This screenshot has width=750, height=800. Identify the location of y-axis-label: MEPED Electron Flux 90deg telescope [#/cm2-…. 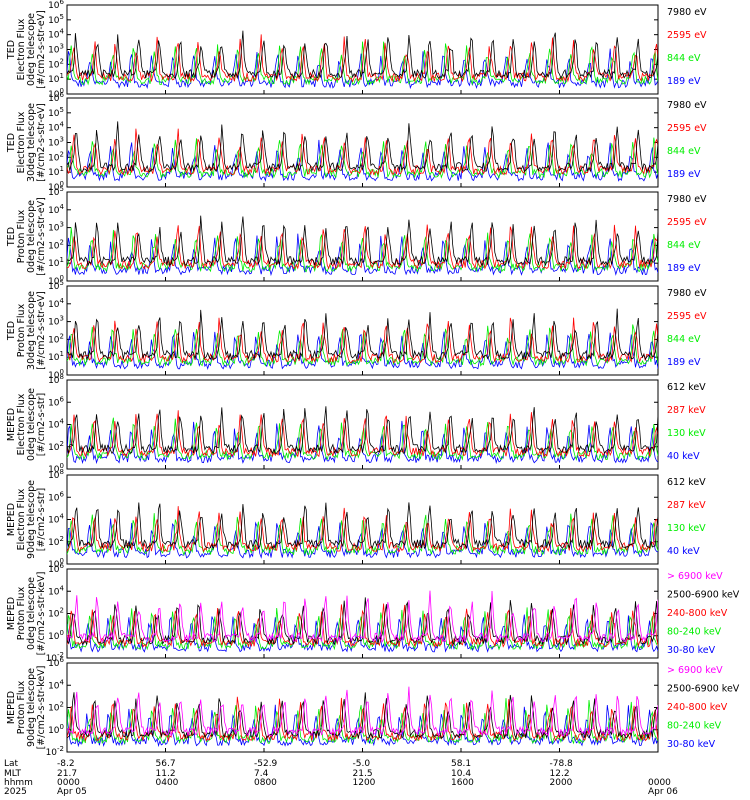
(26, 519).